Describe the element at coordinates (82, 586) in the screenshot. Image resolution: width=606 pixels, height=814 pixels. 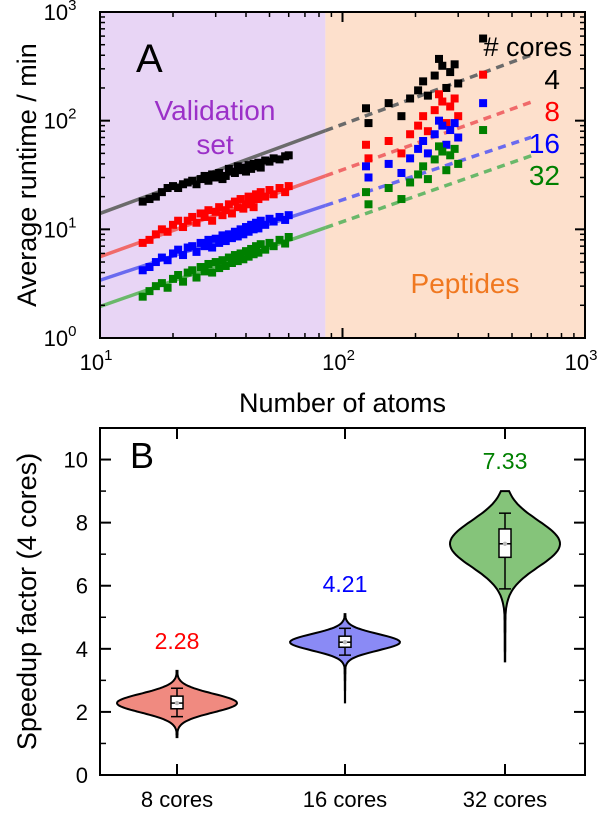
I see `y-tick-label-b: 6` at that location.